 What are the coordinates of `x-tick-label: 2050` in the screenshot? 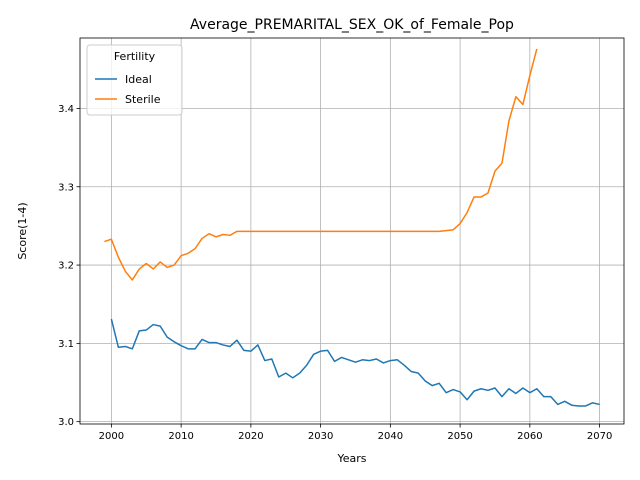 It's located at (459, 436).